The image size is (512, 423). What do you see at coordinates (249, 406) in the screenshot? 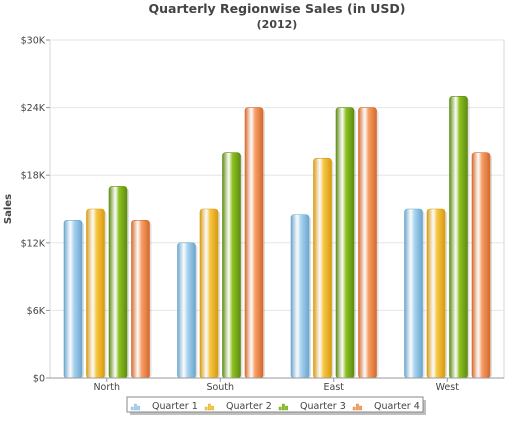
I see `legend-item-label: Quarter 2` at bounding box center [249, 406].